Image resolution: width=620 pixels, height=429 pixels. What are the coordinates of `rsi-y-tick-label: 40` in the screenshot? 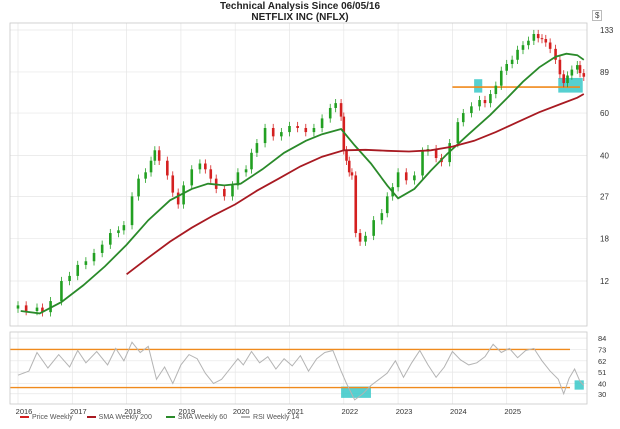 It's located at (602, 383).